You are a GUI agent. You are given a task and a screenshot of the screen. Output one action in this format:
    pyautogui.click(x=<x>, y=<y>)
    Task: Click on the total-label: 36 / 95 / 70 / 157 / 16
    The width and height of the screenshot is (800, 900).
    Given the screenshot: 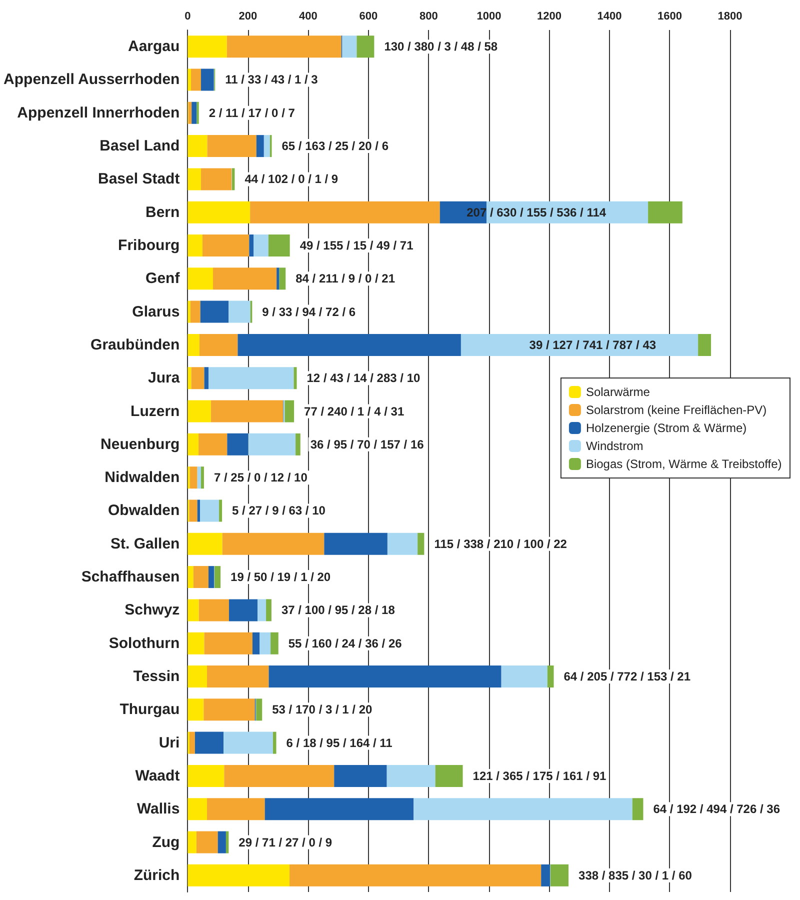 What is the action you would take?
    pyautogui.click(x=367, y=444)
    